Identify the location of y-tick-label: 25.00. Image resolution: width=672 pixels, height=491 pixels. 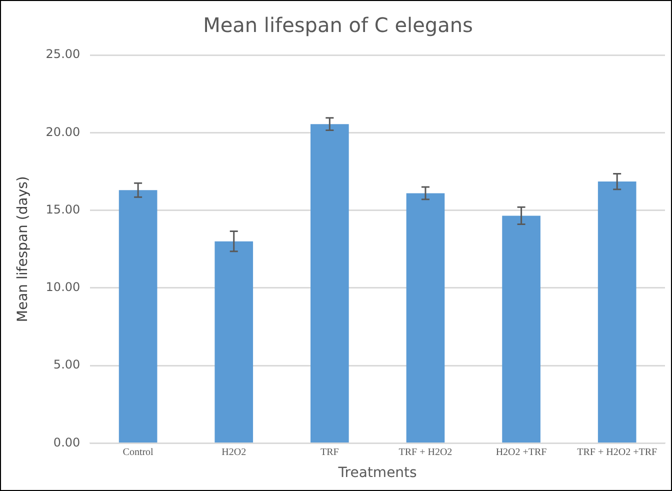
(63, 54).